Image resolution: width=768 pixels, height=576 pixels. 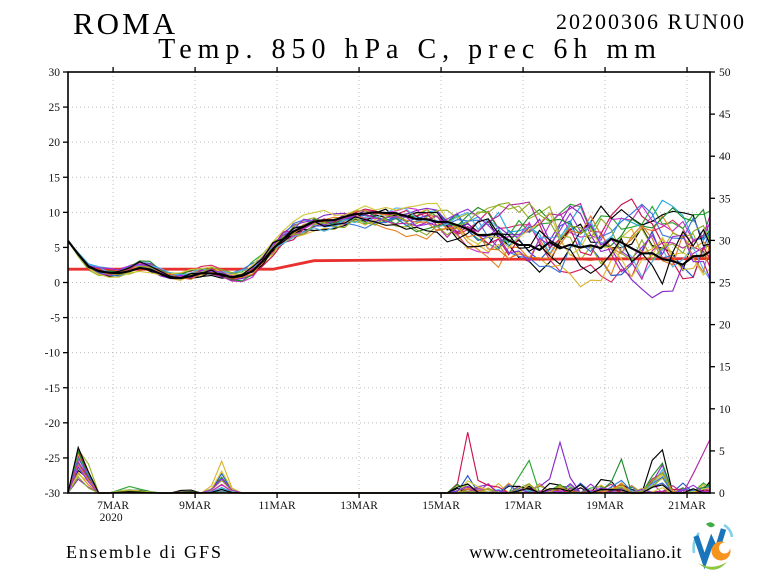 I want to click on right-axis-tick-label: 15, so click(x=725, y=368).